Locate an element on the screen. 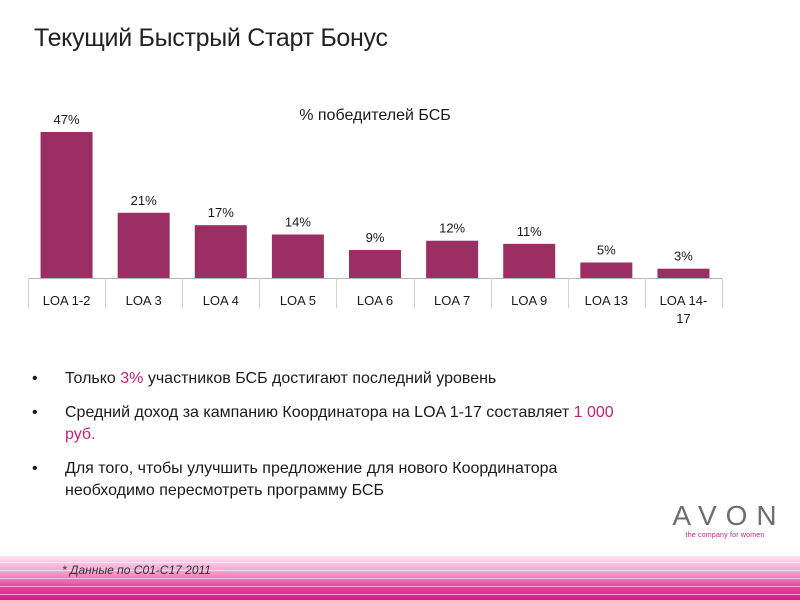 Image resolution: width=800 pixels, height=600 pixels. data-label: 21% is located at coordinates (144, 200).